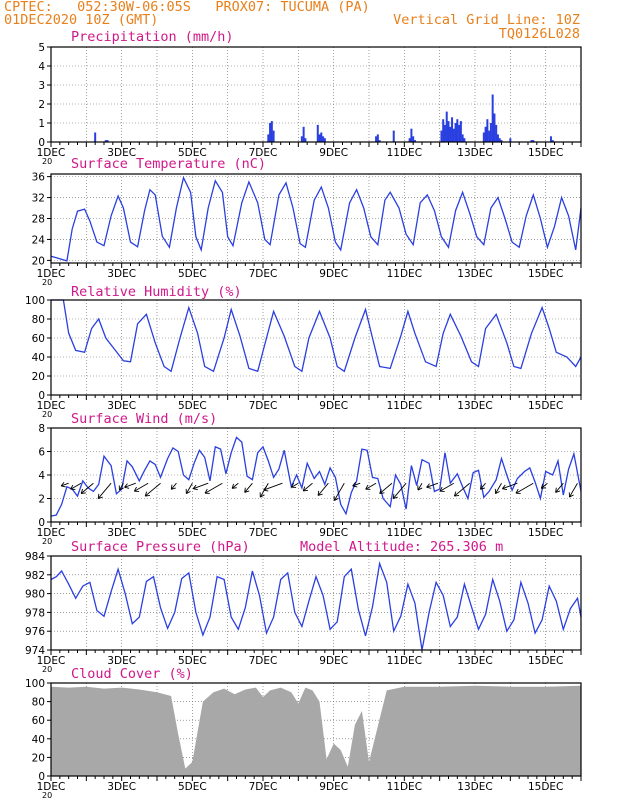  I want to click on panel-frame, so click(316, 94).